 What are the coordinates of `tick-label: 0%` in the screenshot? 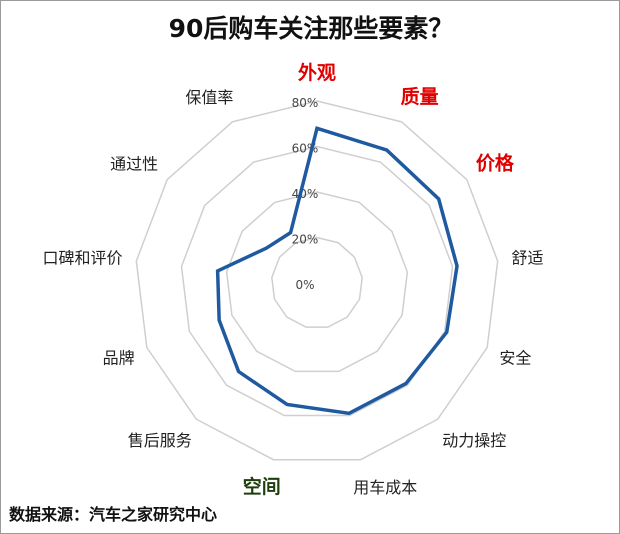 It's located at (304, 285).